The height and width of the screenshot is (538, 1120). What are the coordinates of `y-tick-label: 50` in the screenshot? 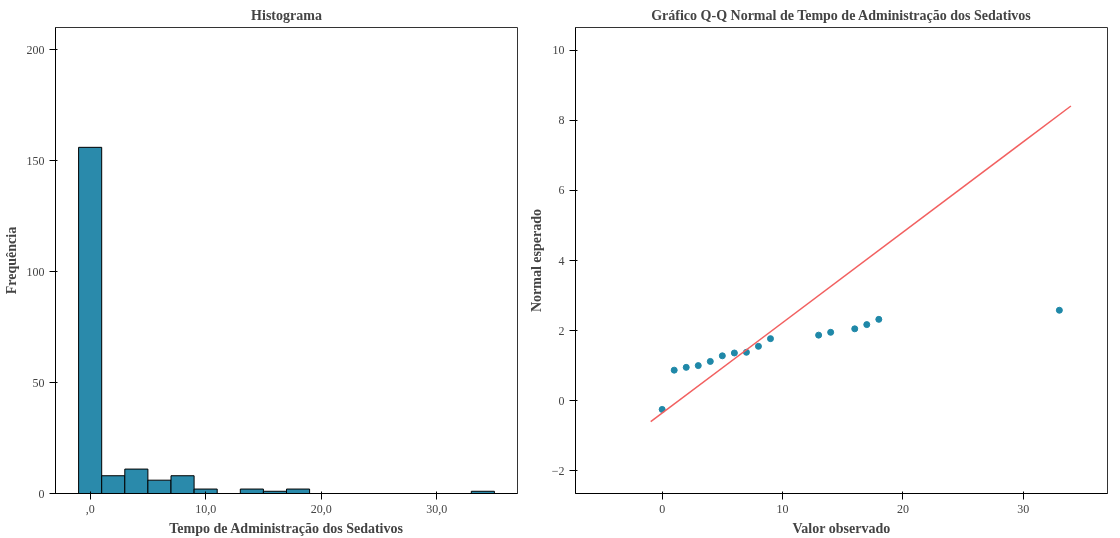 It's located at (38, 382).